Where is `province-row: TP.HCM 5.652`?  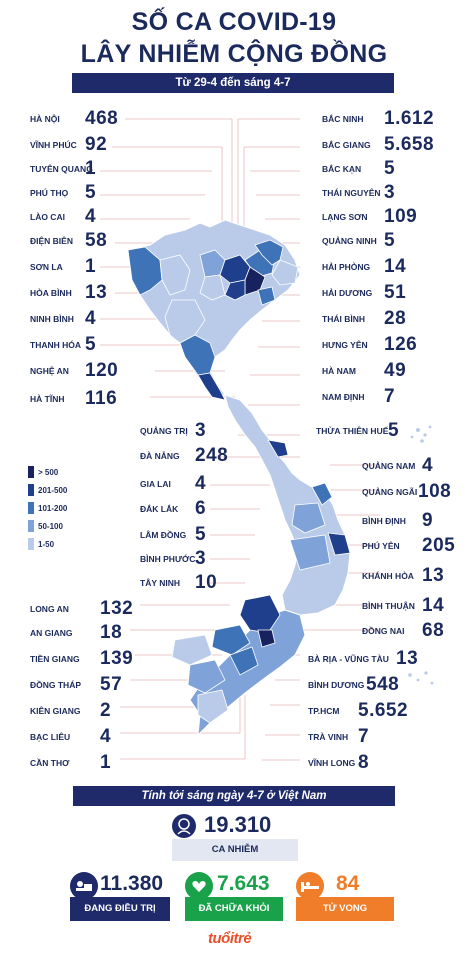 province-row: TP.HCM 5.652 is located at coordinates (358, 711).